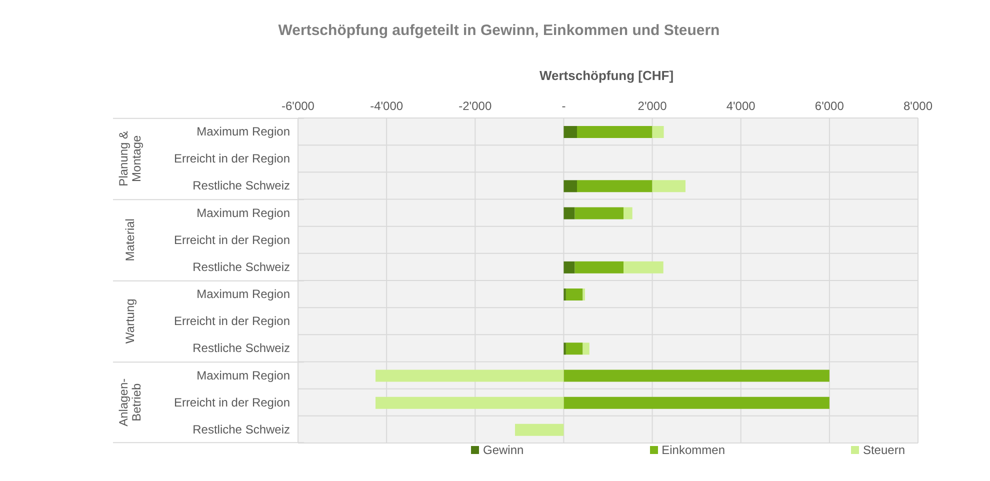  Describe the element at coordinates (503, 450) in the screenshot. I see `legend-label: Gewinn` at that location.